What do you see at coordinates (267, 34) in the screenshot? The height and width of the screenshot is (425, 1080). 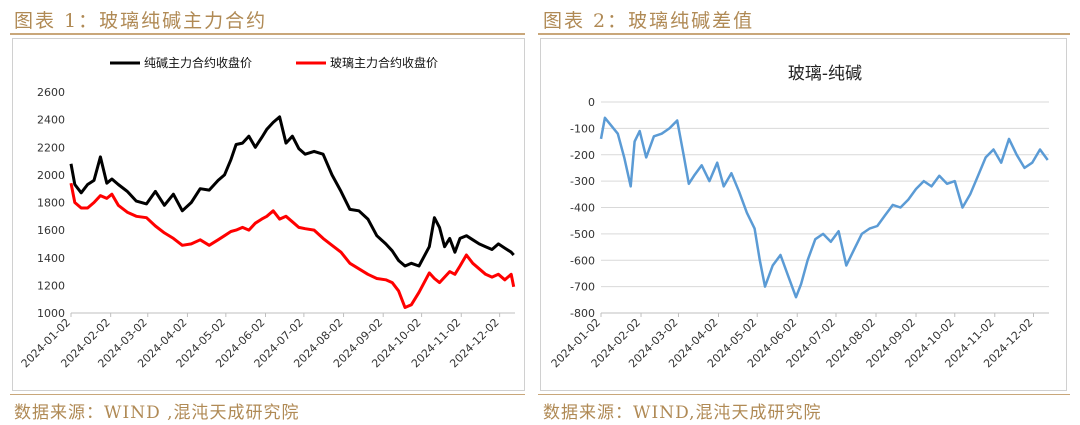 I see `caption-rule-left` at bounding box center [267, 34].